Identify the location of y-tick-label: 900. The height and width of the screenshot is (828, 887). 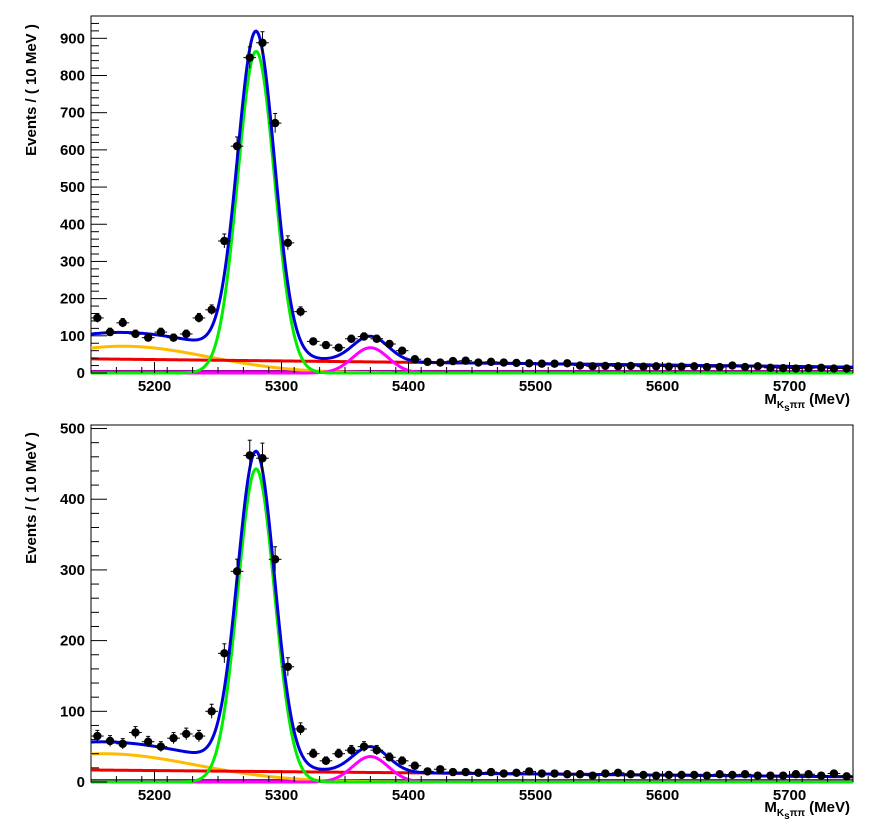
(72, 38).